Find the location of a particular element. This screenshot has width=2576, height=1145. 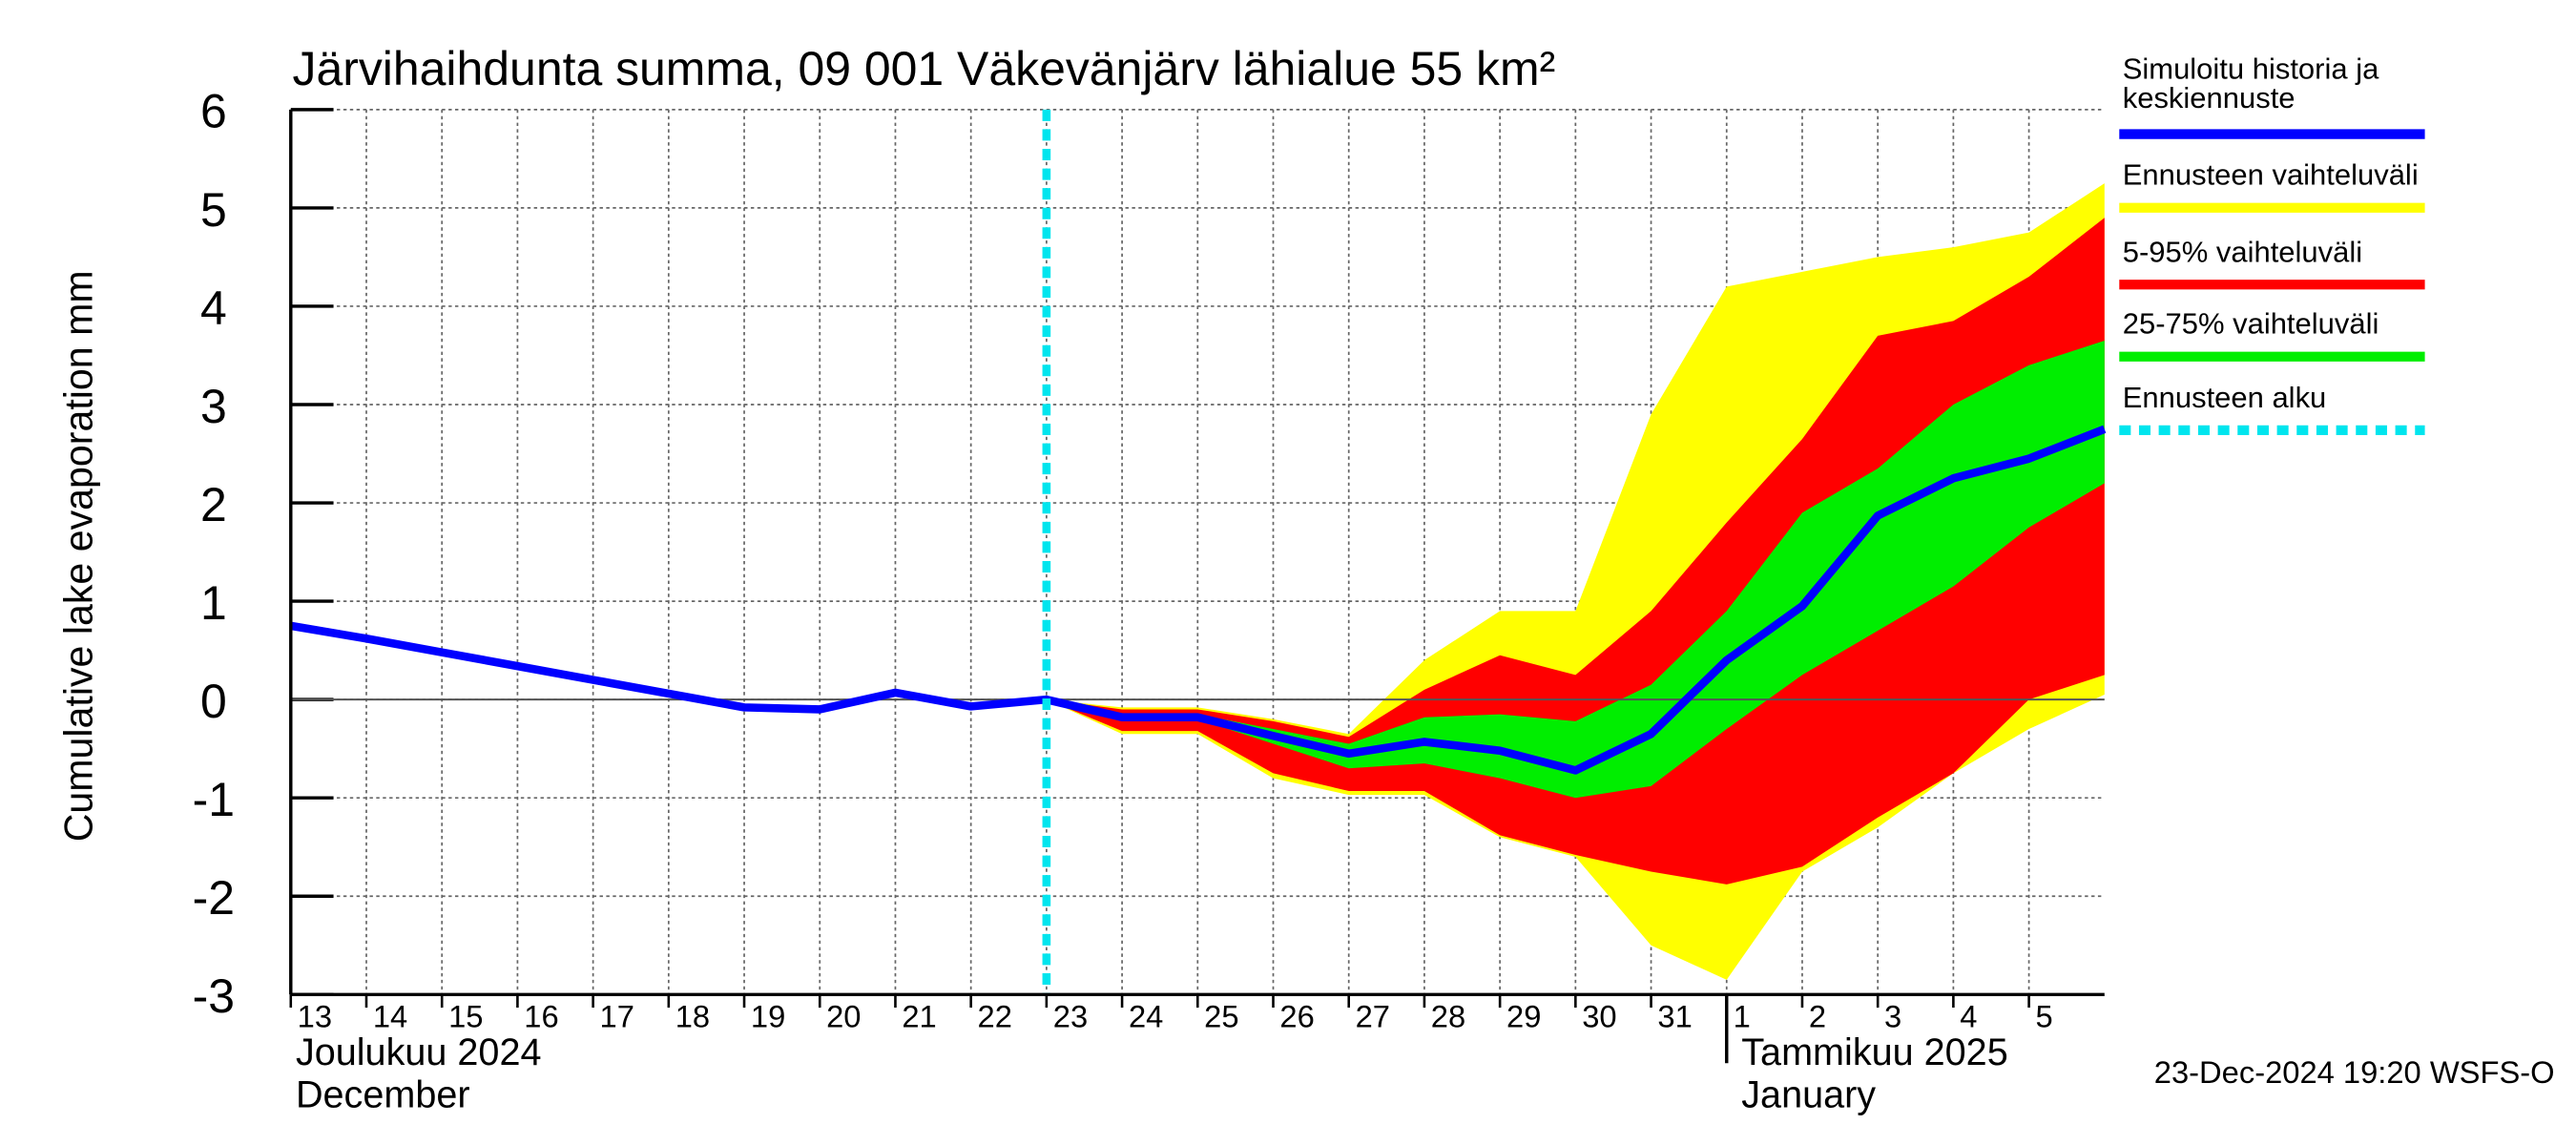

x-tick-label: 19 is located at coordinates (768, 1017).